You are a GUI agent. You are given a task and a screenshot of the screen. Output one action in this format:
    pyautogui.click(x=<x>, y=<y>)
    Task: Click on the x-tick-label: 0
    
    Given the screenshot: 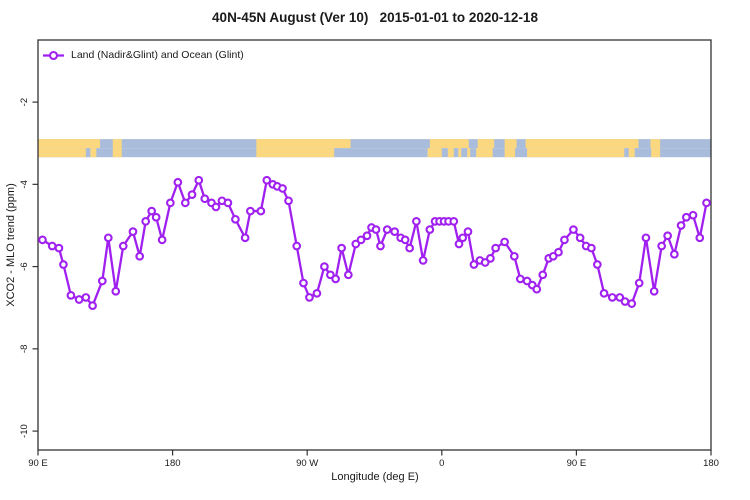 What is the action you would take?
    pyautogui.click(x=441, y=463)
    